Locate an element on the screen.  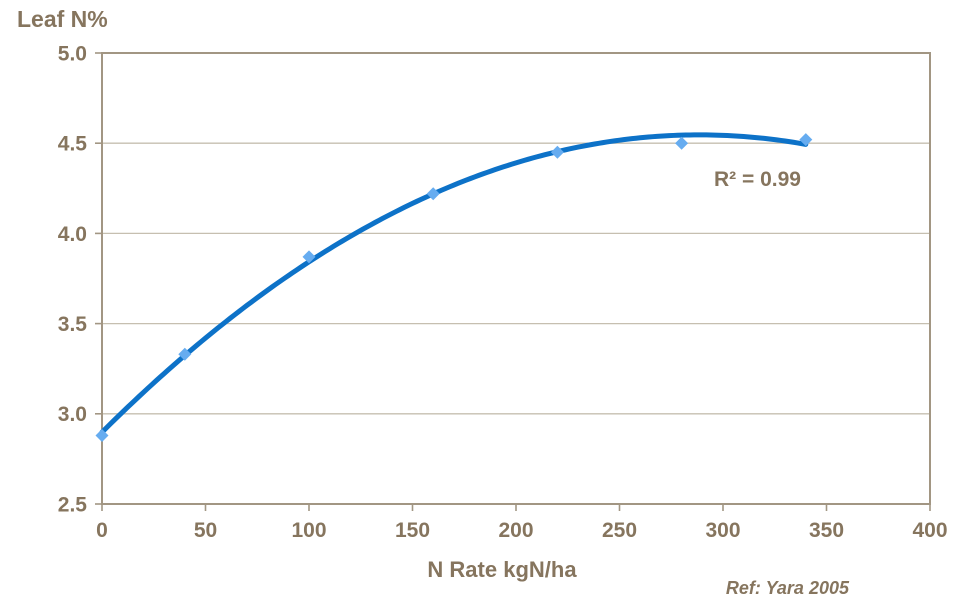
x-tick-label: 250 is located at coordinates (619, 530).